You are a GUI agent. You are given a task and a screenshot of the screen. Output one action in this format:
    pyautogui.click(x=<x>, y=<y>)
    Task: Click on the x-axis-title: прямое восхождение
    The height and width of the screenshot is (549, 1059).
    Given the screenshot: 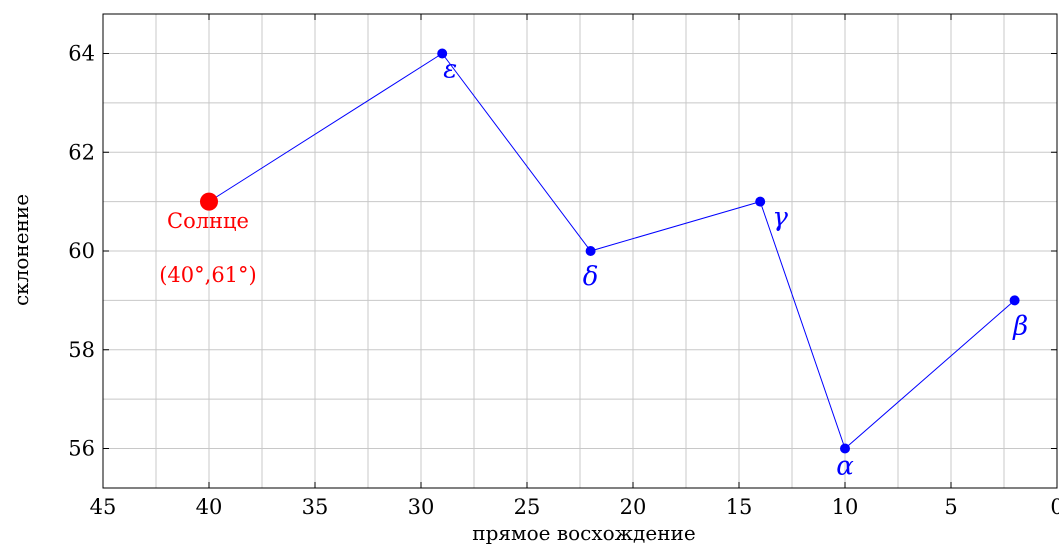 What is the action you would take?
    pyautogui.click(x=583, y=533)
    